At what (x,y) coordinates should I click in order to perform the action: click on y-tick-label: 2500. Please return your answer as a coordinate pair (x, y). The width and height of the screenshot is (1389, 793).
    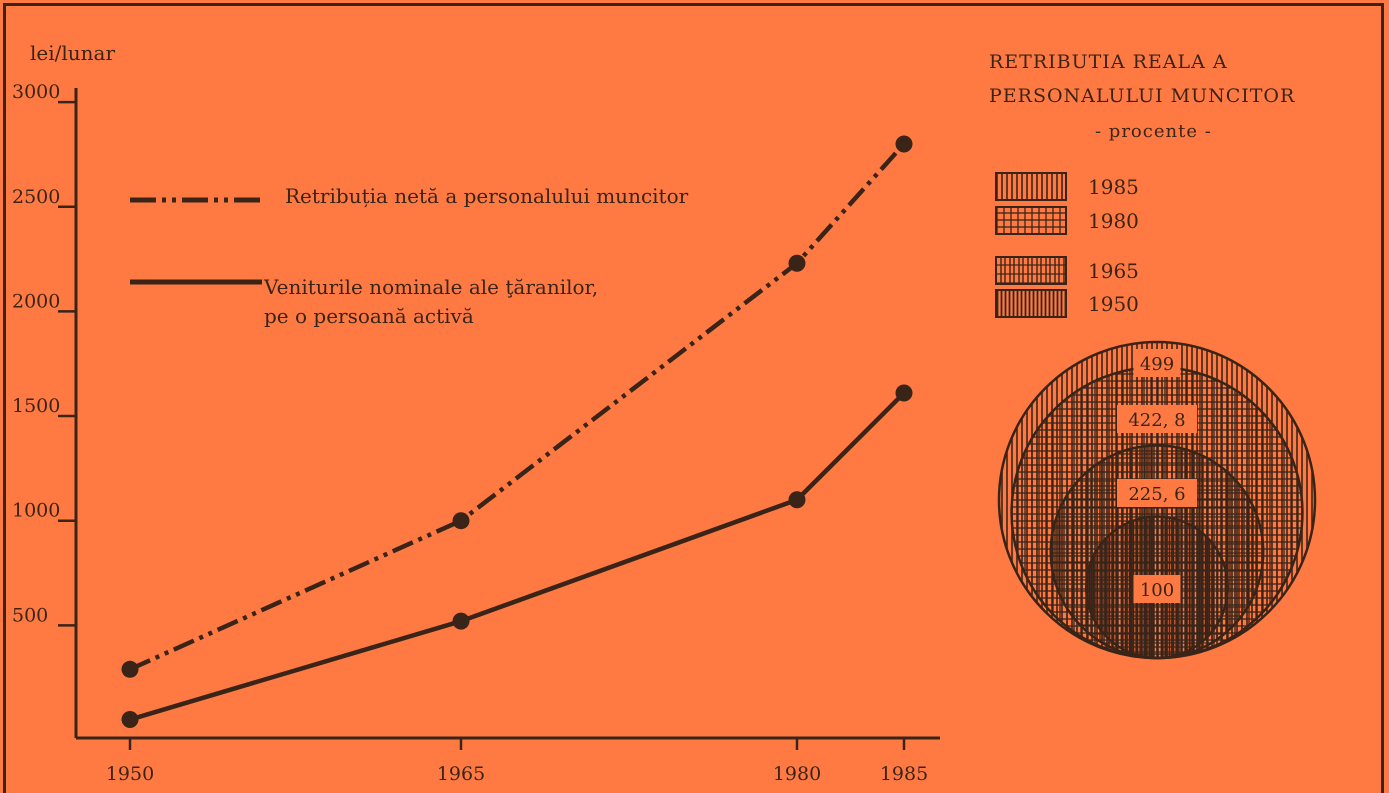
    Looking at the image, I should click on (36, 197).